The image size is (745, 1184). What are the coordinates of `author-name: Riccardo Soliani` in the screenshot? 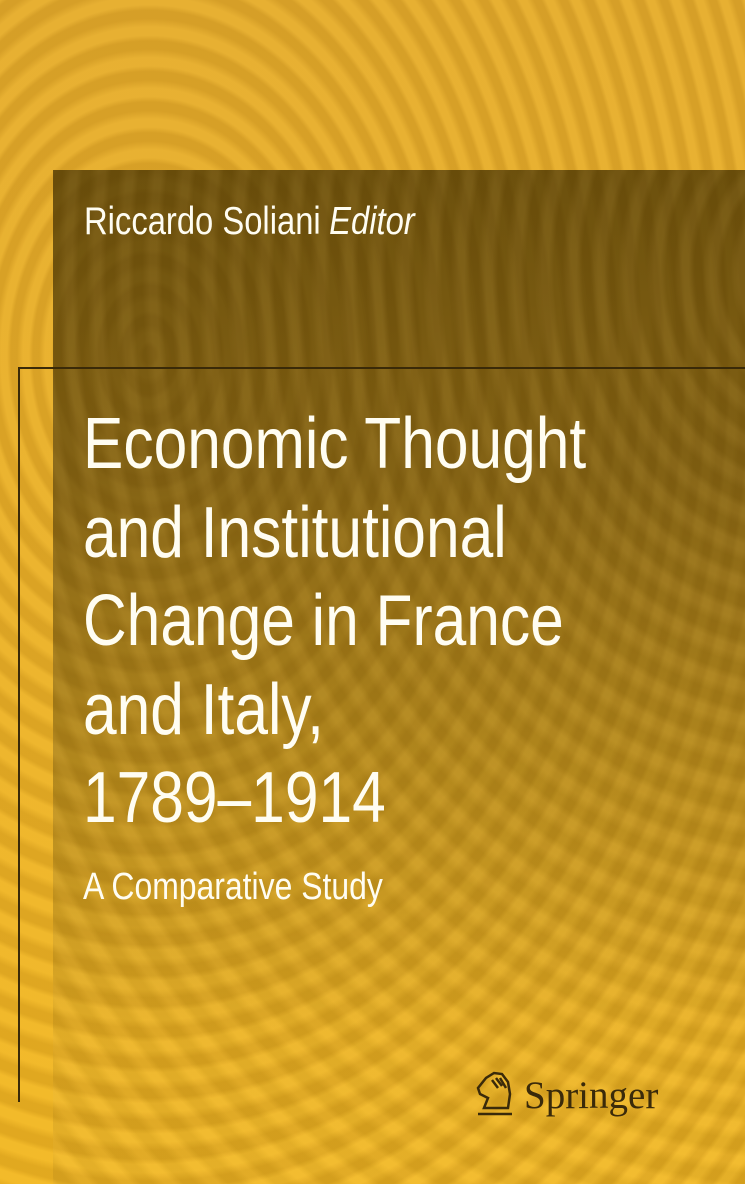 It's located at (202, 221).